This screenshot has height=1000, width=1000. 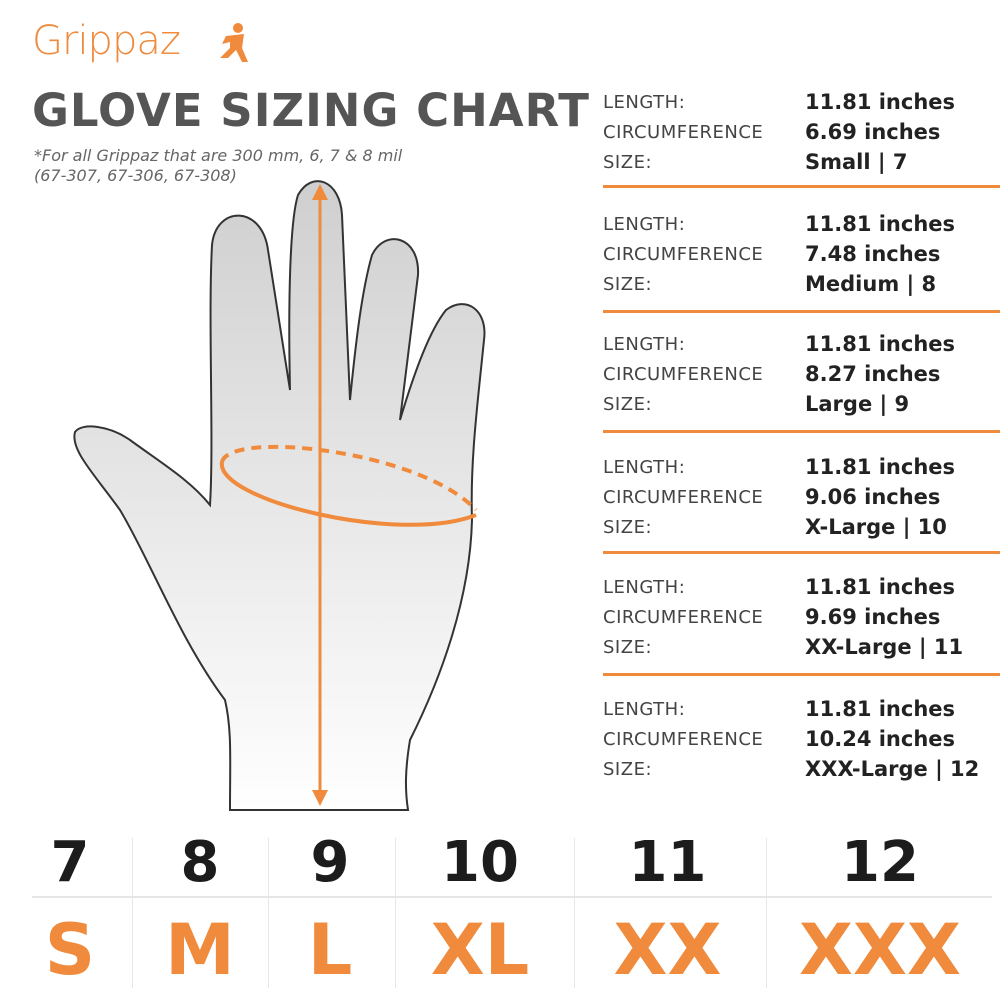 What do you see at coordinates (873, 497) in the screenshot?
I see `circumference-value: 9.06 inches` at bounding box center [873, 497].